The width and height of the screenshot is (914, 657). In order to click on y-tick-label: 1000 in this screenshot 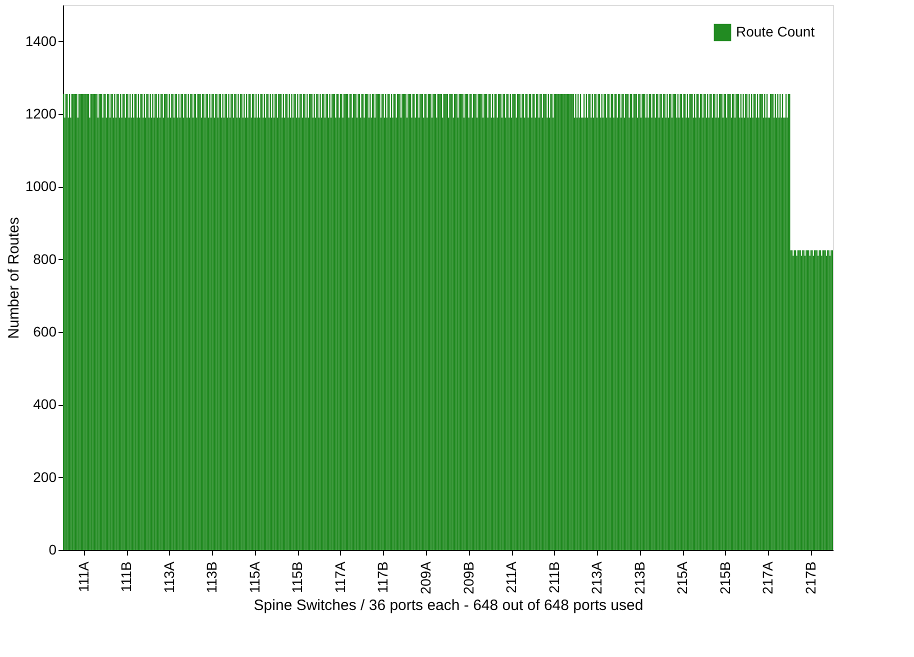, I will do `click(41, 186)`.